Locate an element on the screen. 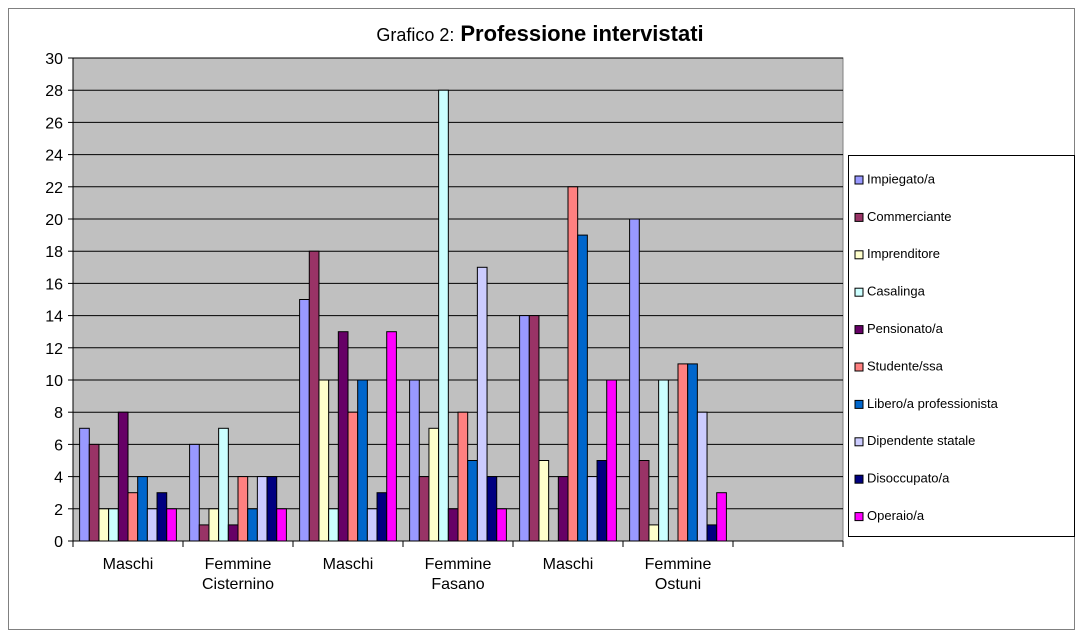  legend-label: Dipendente statale is located at coordinates (921, 440).